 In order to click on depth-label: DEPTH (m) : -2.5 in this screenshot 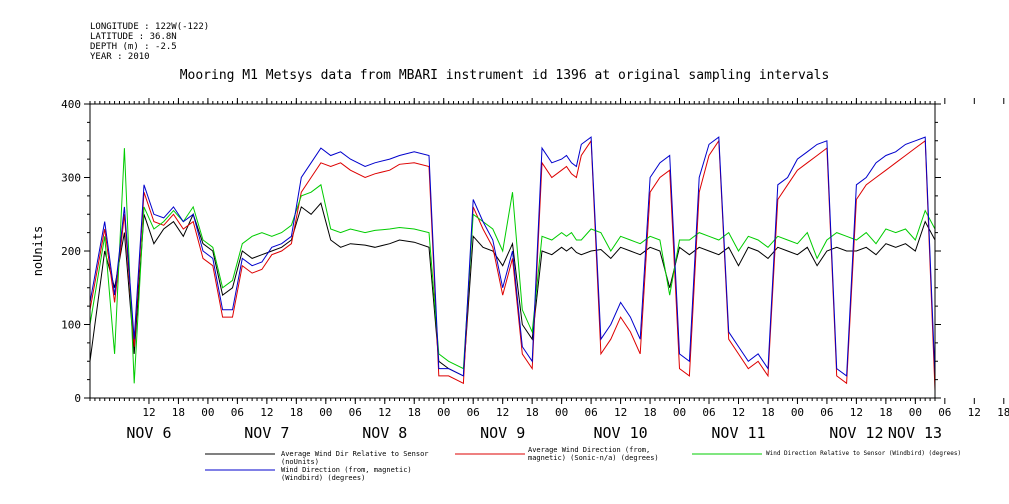, I will do `click(133, 47)`.